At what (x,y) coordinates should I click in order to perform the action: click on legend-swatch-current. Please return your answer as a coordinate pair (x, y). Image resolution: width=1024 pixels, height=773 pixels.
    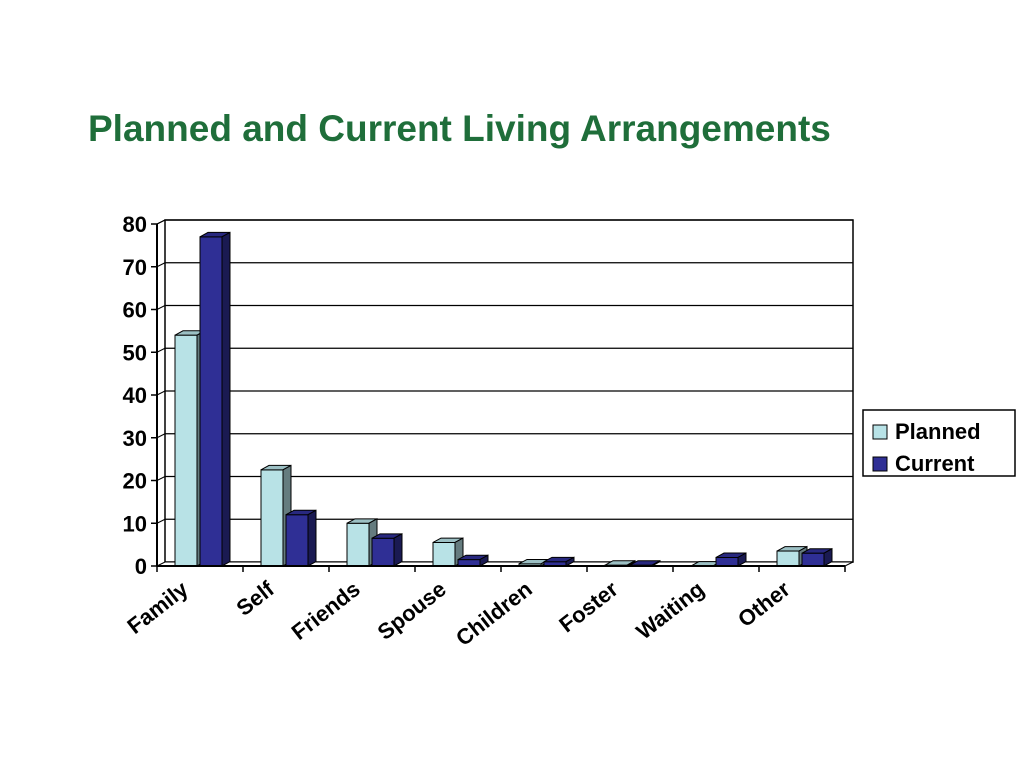
    Looking at the image, I should click on (880, 464).